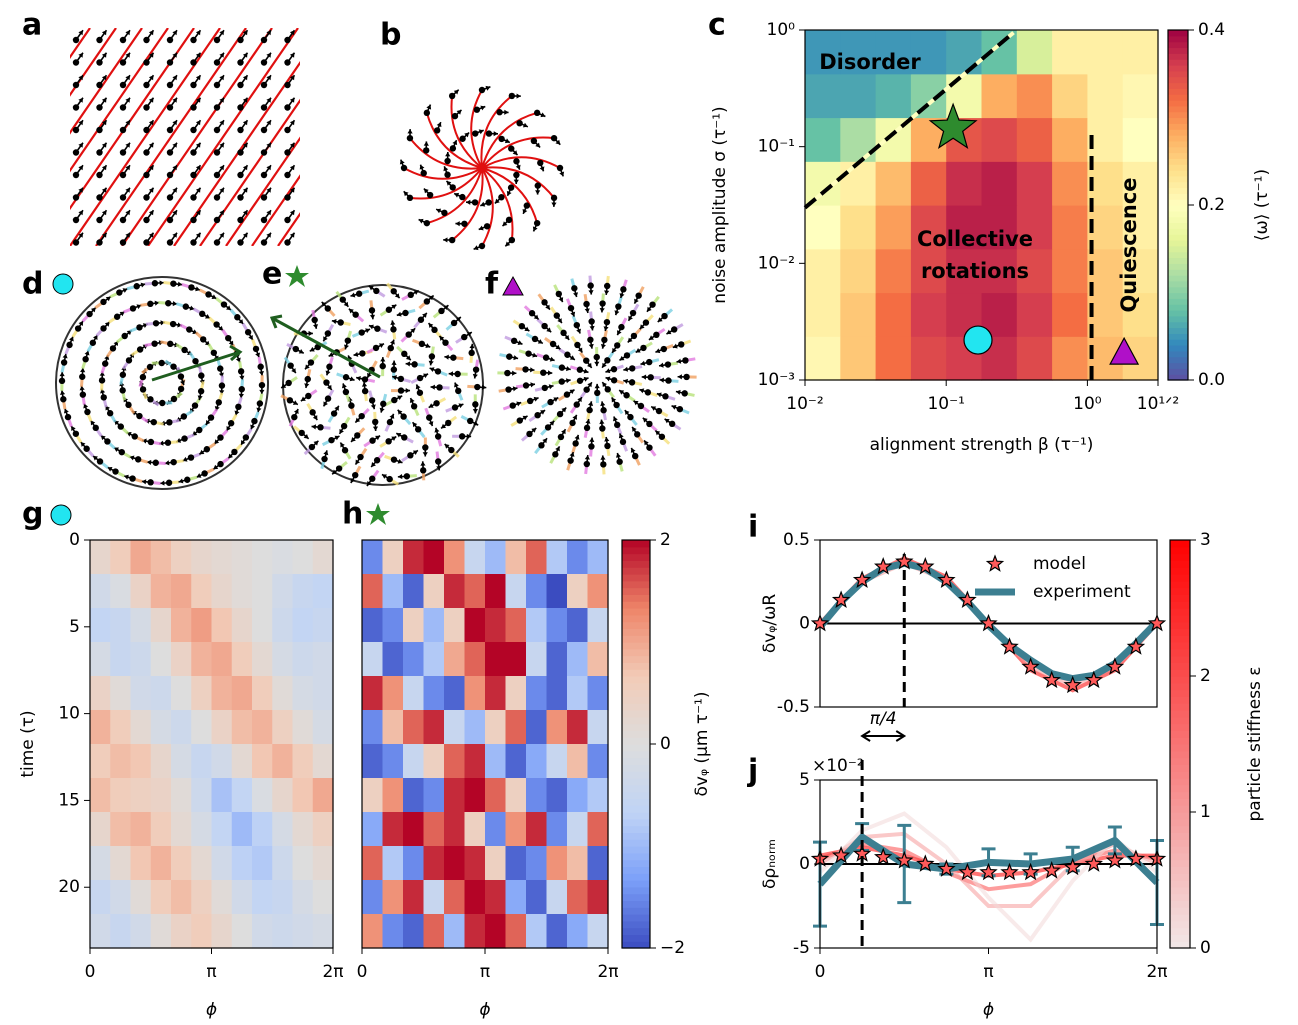 The width and height of the screenshot is (1298, 1025). I want to click on y-tick-label: 10⁻³, so click(776, 380).